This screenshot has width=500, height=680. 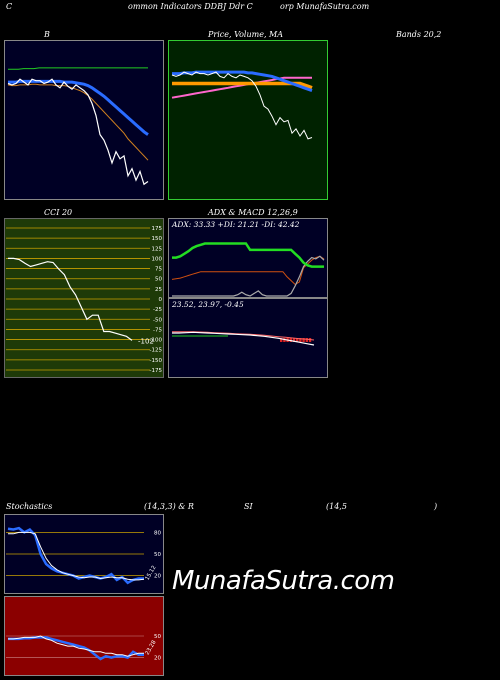 I want to click on bollinger-chart, so click(x=84, y=120).